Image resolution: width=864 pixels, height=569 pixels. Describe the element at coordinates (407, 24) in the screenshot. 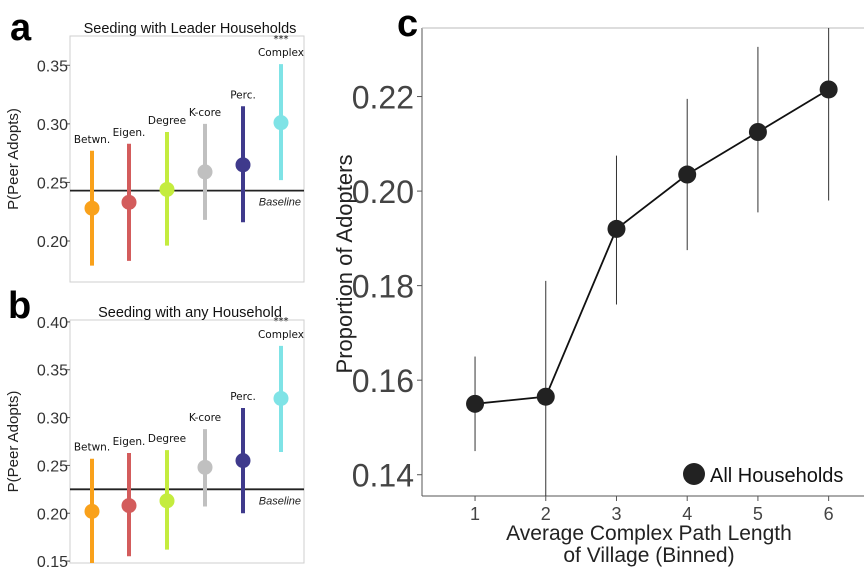

I see `panel-letter: c` at that location.